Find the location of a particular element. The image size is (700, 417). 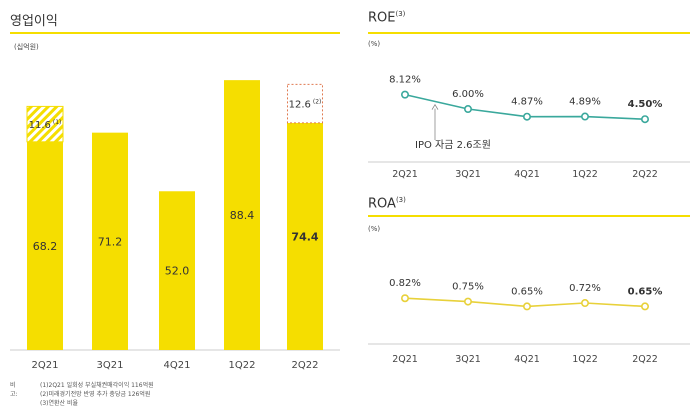

bar-extra-label-2Q22: 12.6 (2) is located at coordinates (305, 105).